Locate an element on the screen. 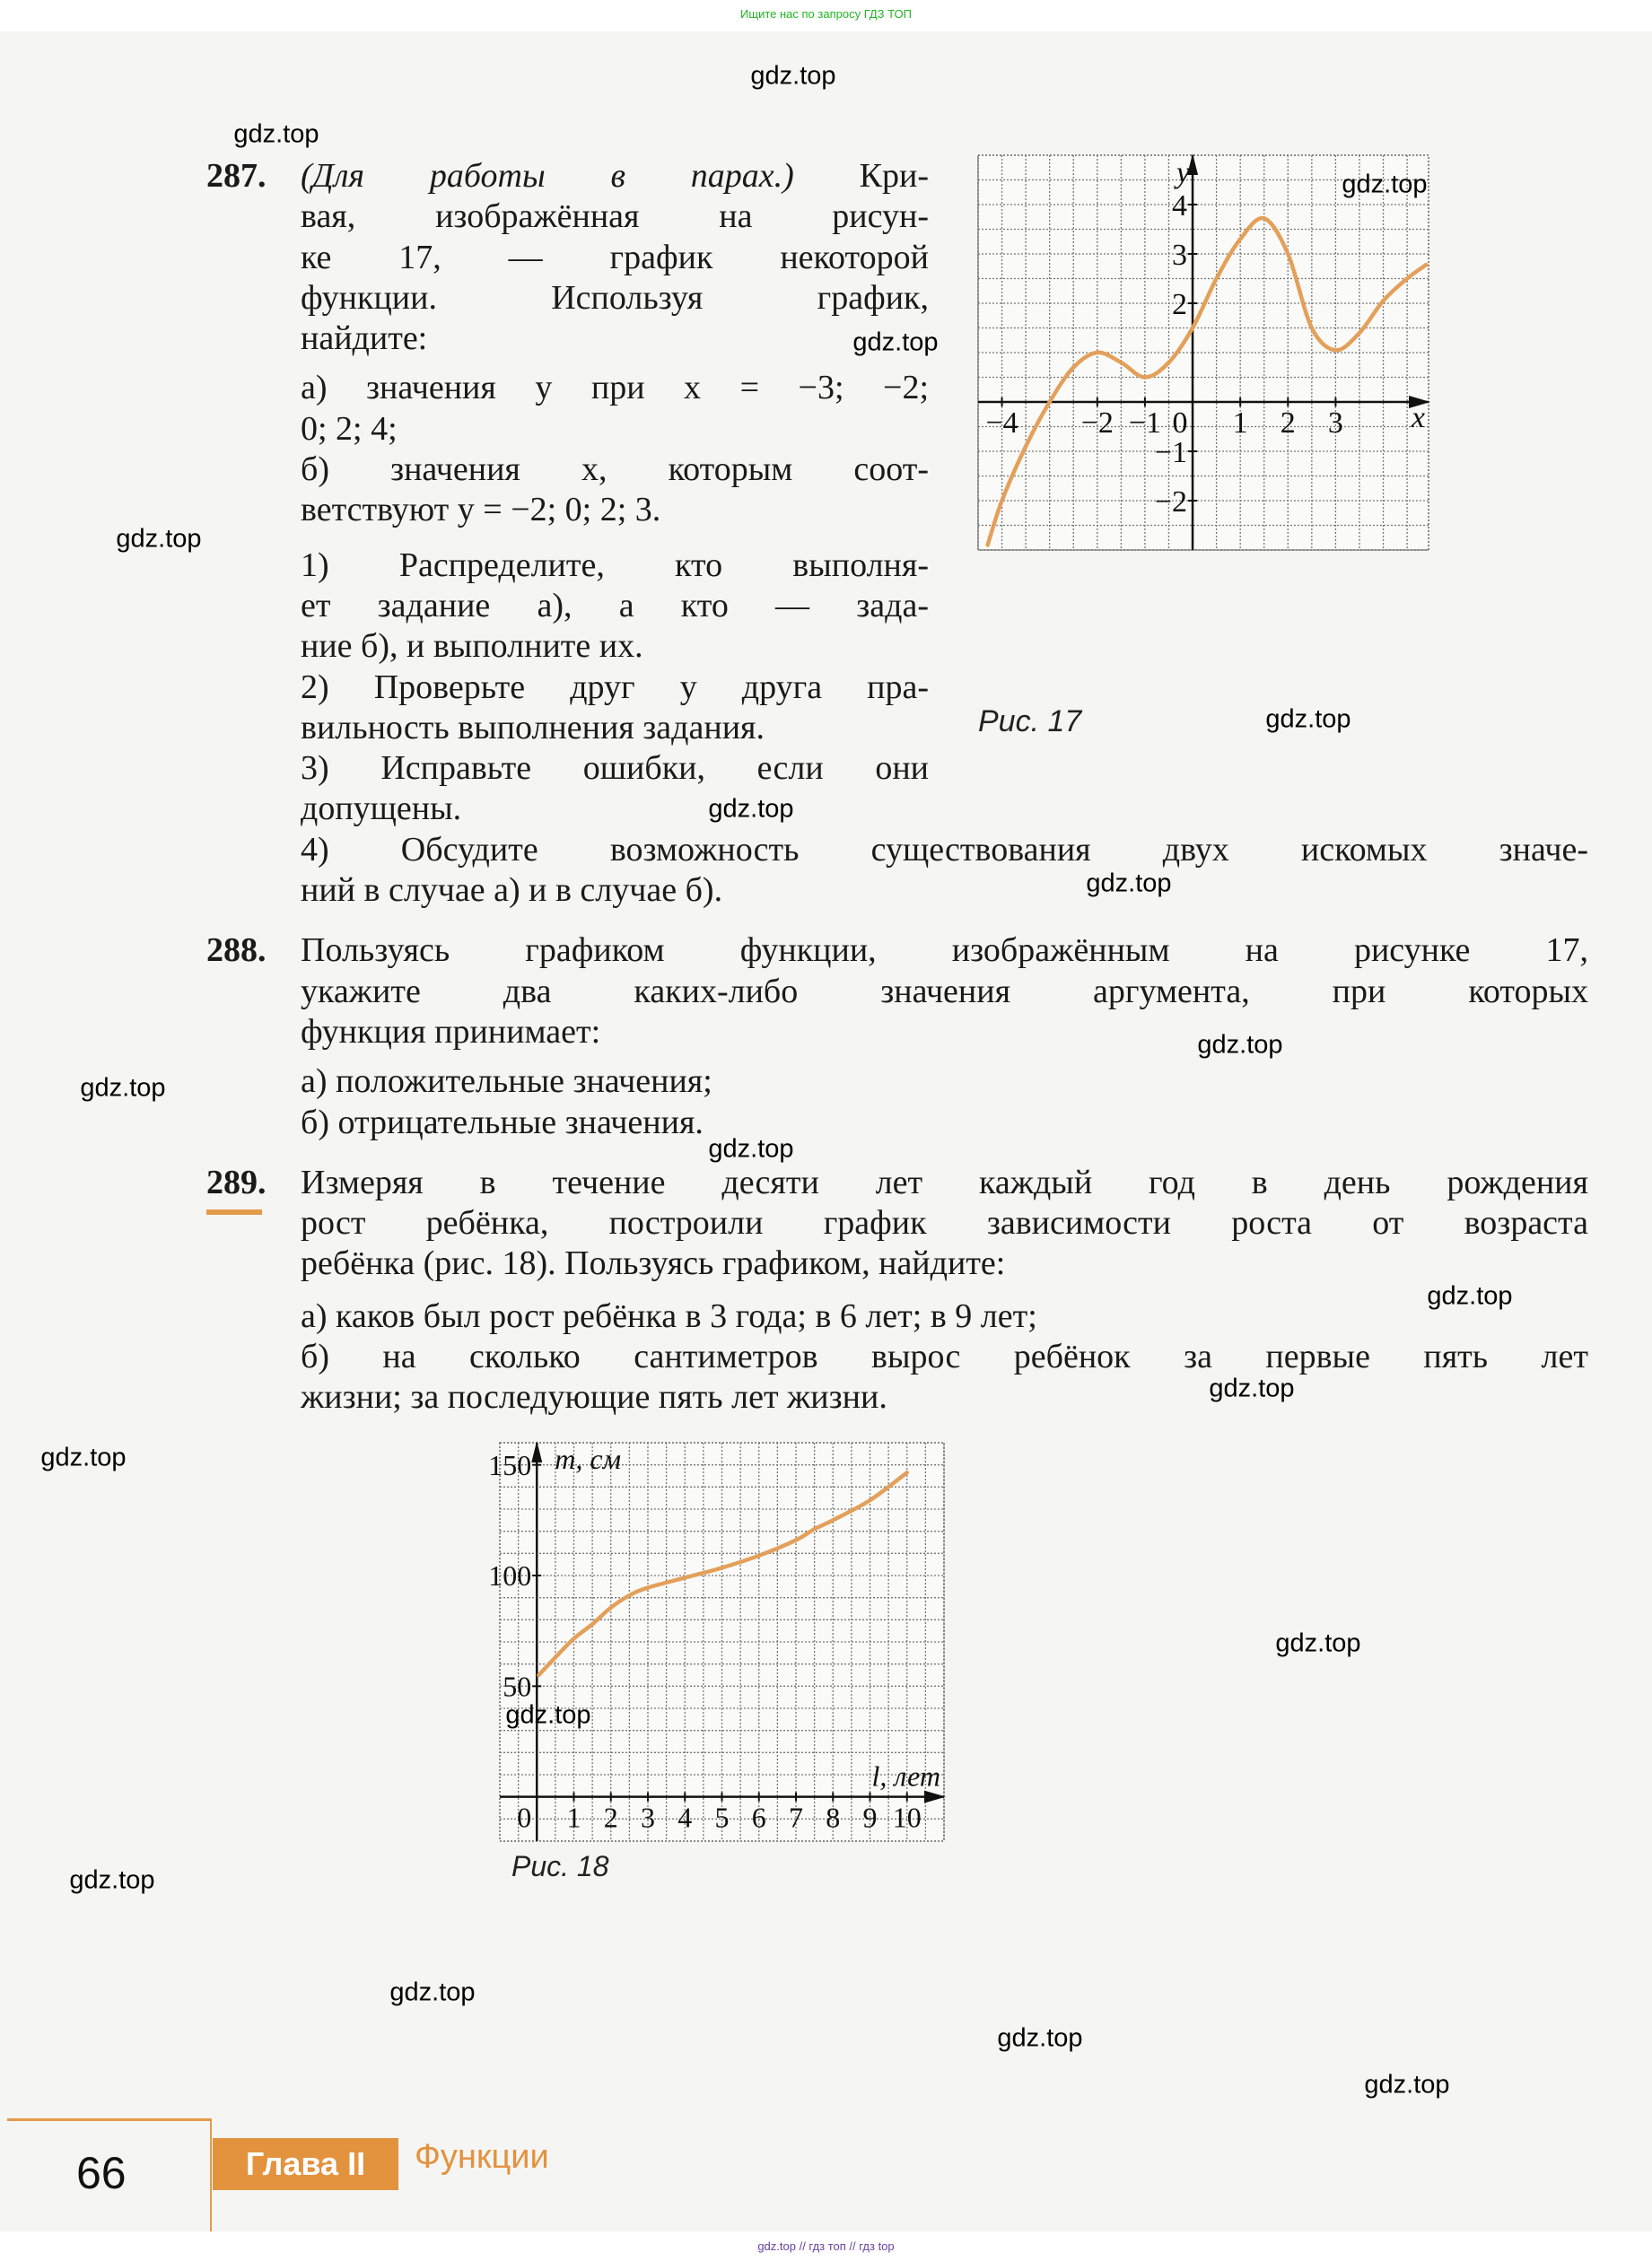 The image size is (1652, 2261). figure-17-caption: Рис. 17 is located at coordinates (1030, 721).